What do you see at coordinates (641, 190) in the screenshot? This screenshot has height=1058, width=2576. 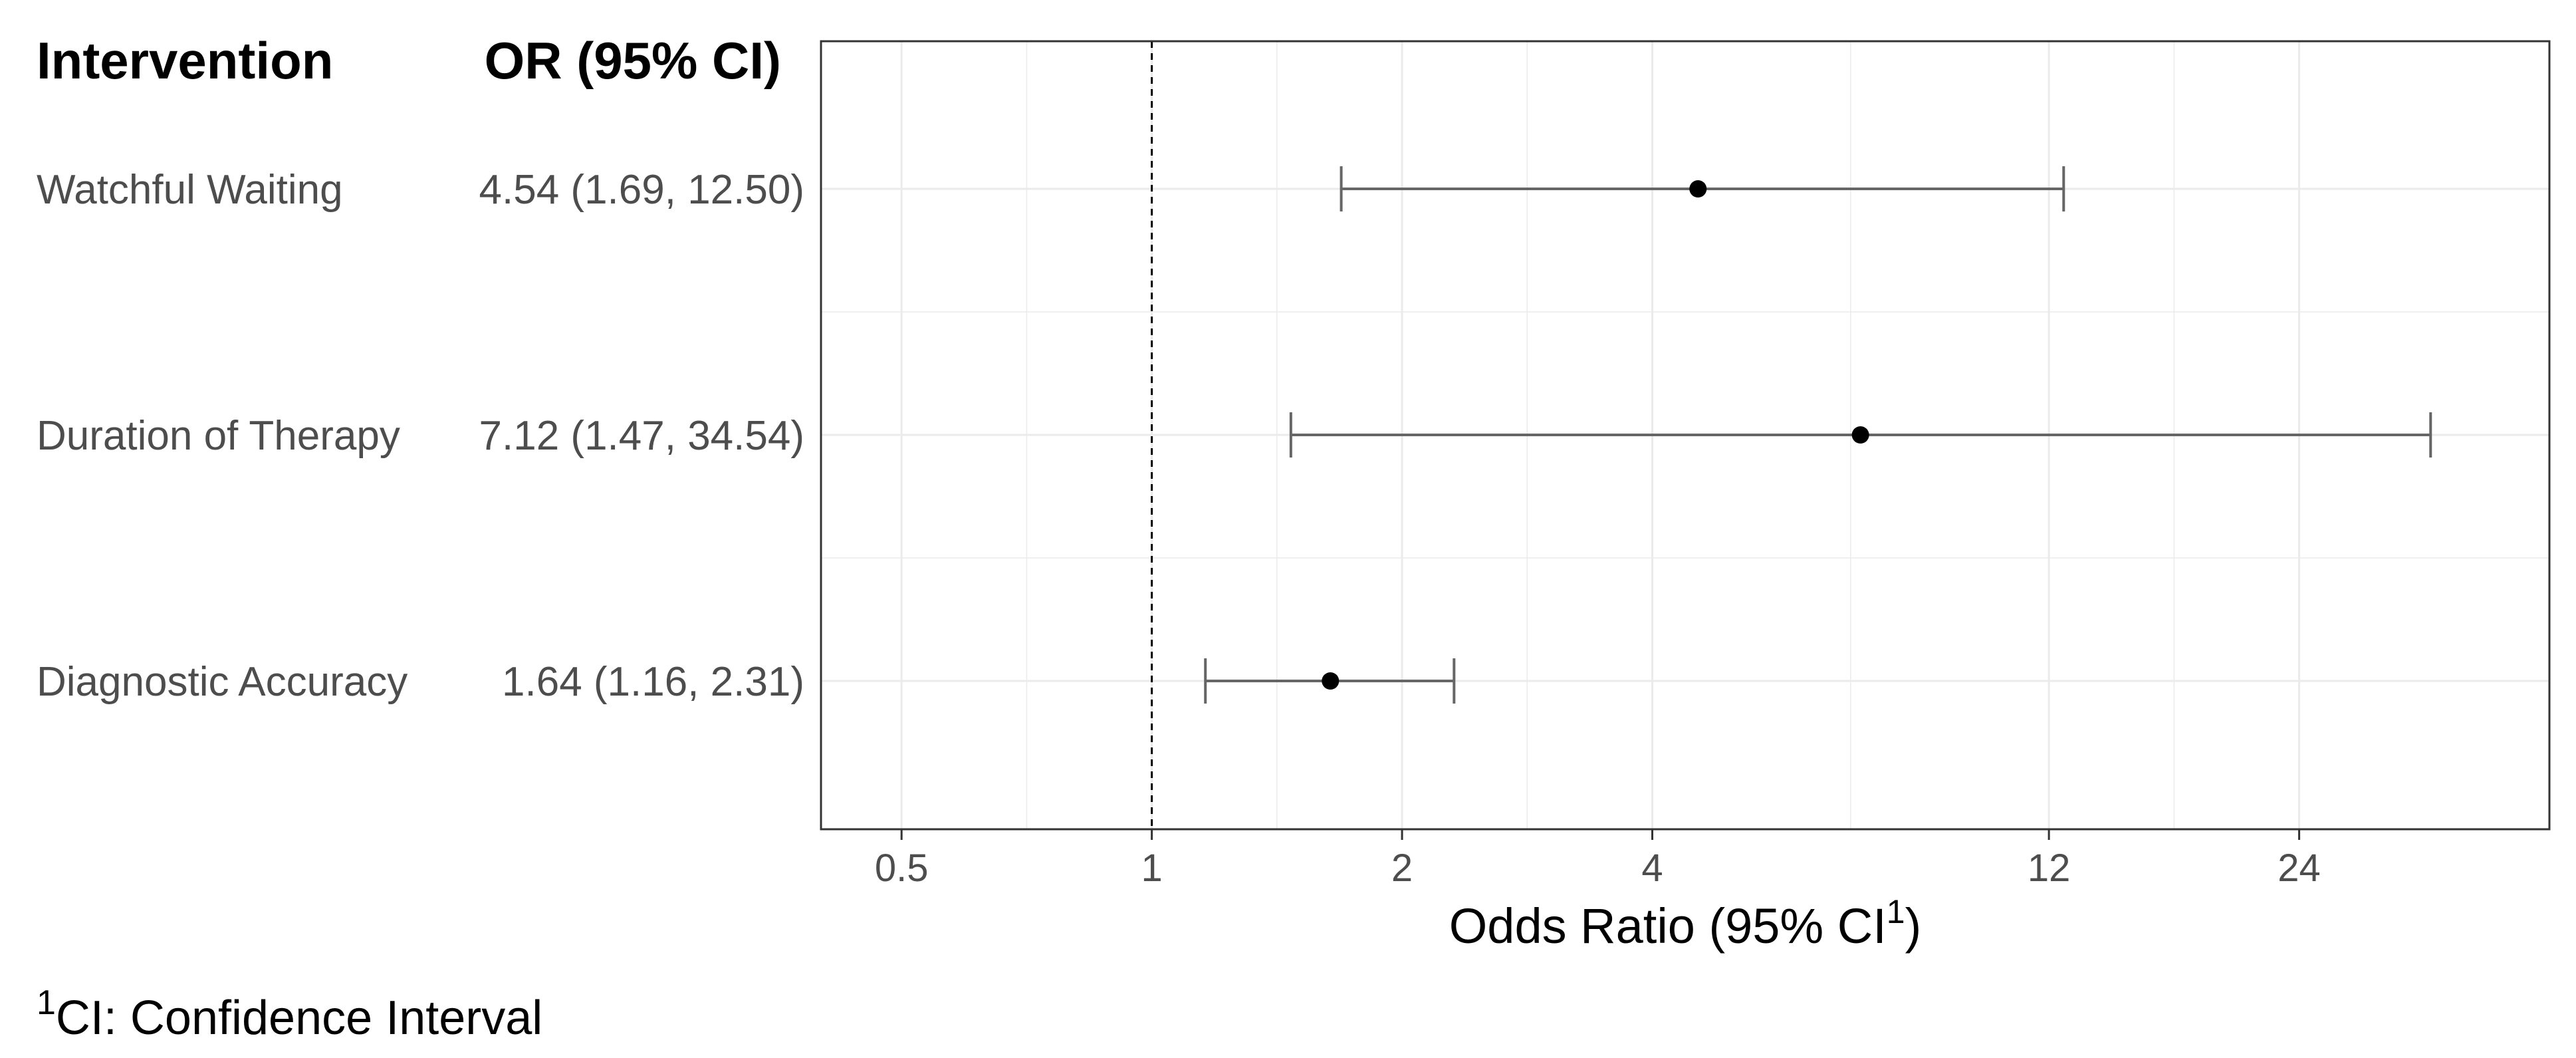 I see `or-value-label: 4.54 (1.69, 12.50)` at bounding box center [641, 190].